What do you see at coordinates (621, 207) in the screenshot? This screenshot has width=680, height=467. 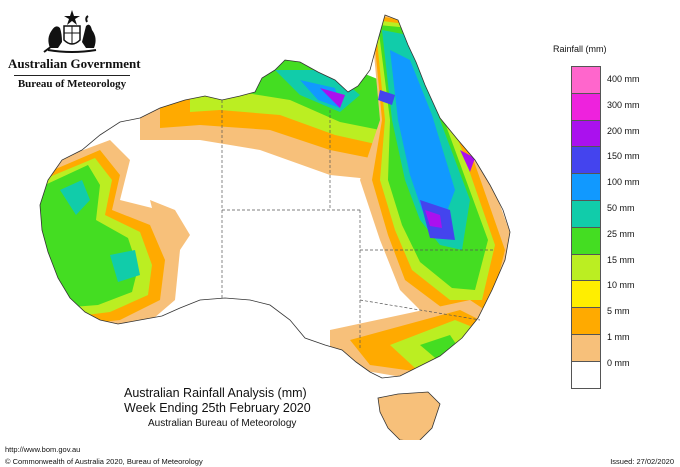 I see `legend-label: 50 mm` at bounding box center [621, 207].